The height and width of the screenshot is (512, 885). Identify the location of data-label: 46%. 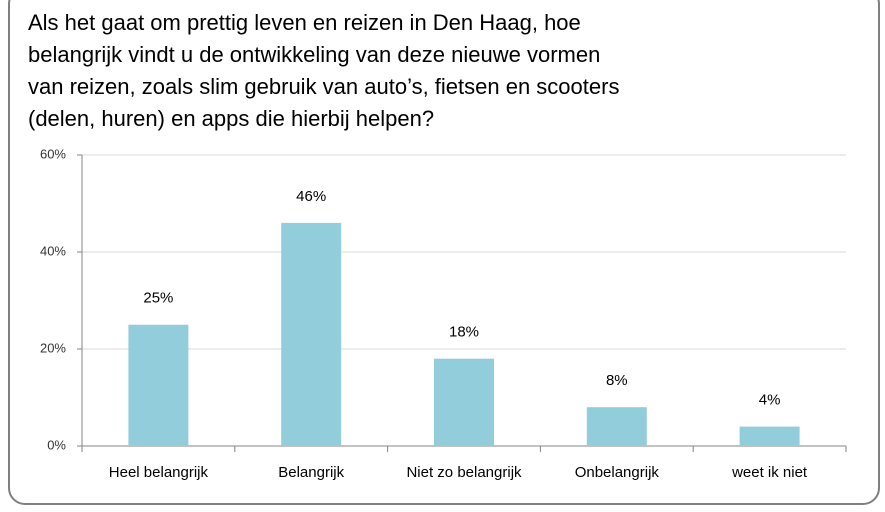
(311, 196).